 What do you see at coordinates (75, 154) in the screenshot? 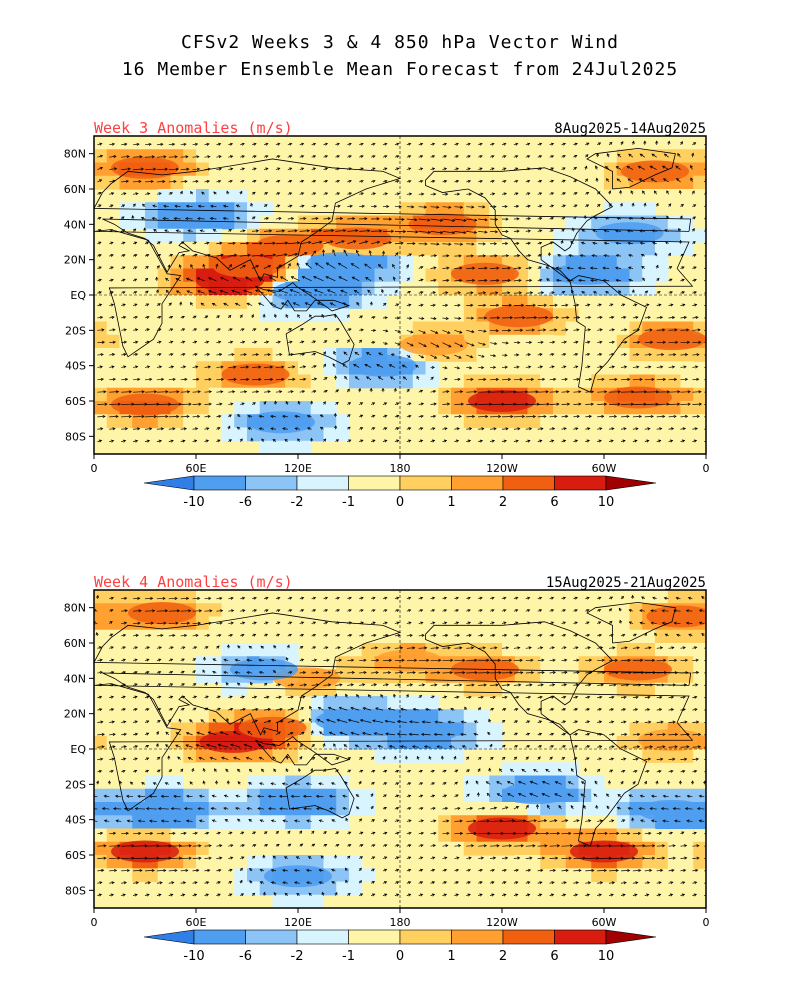
I see `lat-tick-label: 80N` at bounding box center [75, 154].